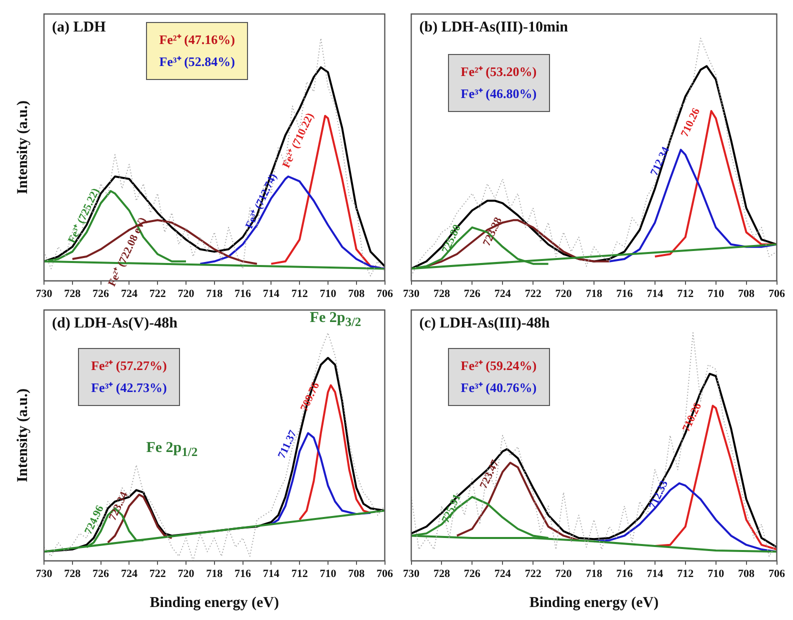 This screenshot has height=620, width=793. What do you see at coordinates (94, 519) in the screenshot?
I see `text: 724.96` at bounding box center [94, 519].